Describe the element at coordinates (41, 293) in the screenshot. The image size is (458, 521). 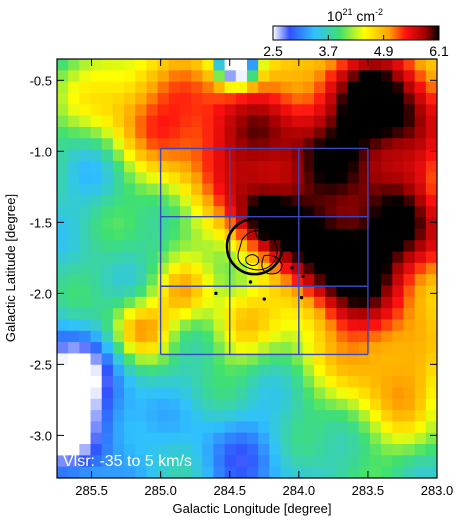
I see `y-tick-label: -2.0` at that location.